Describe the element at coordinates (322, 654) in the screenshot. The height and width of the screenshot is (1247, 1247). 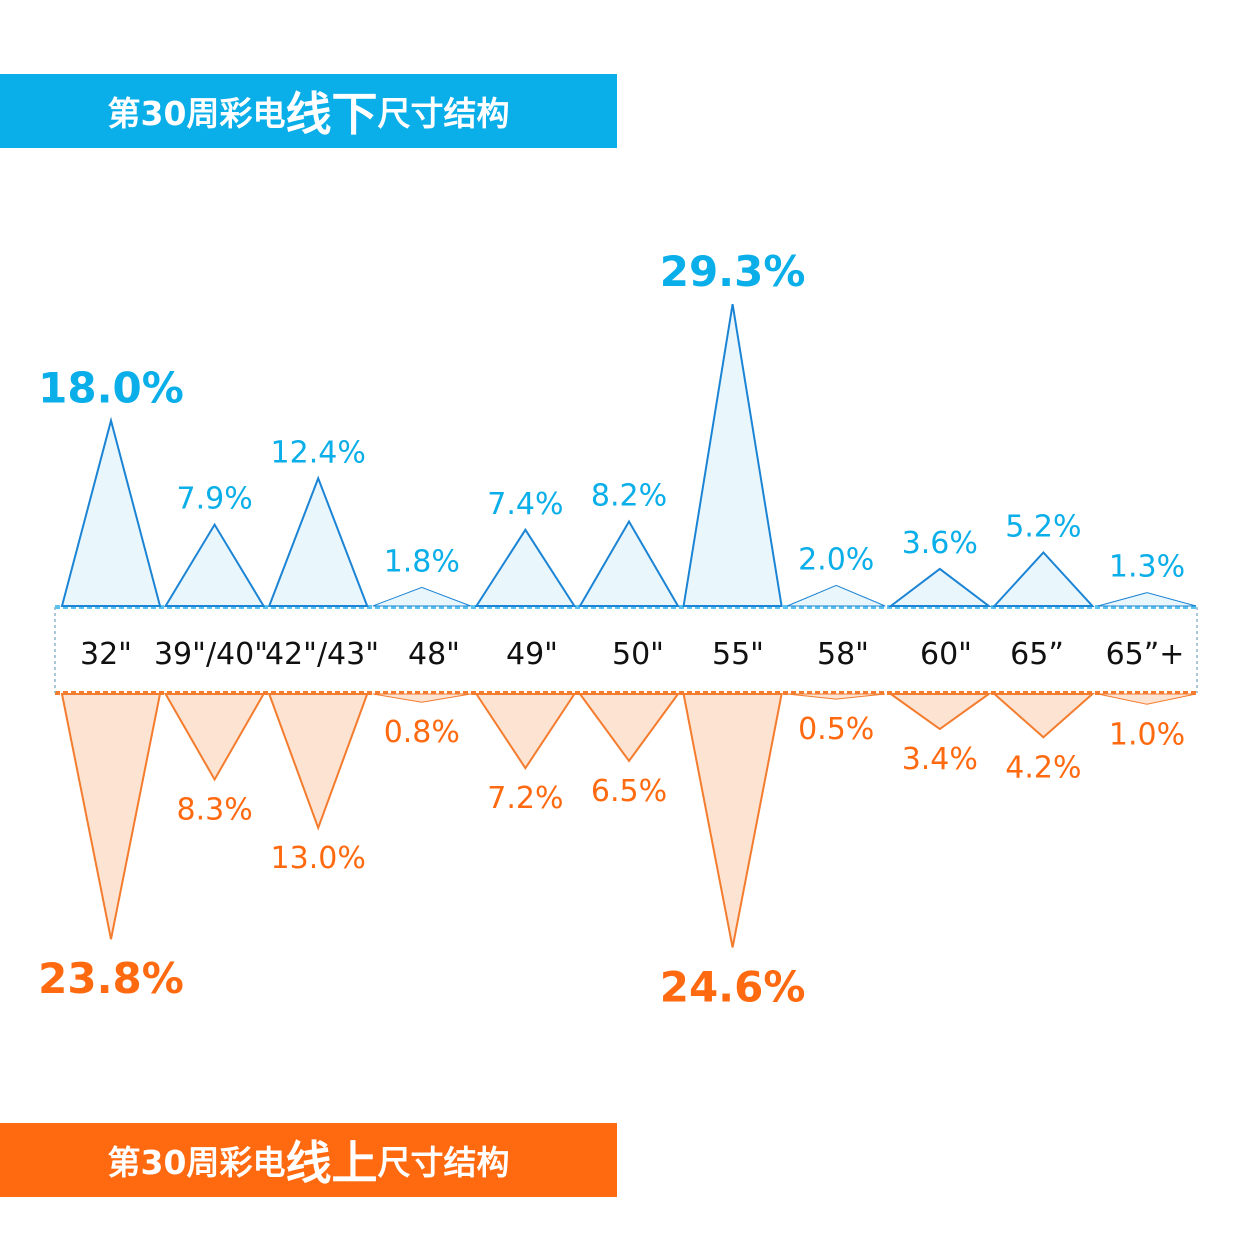
I see `category-label-3: 42"/43"` at that location.